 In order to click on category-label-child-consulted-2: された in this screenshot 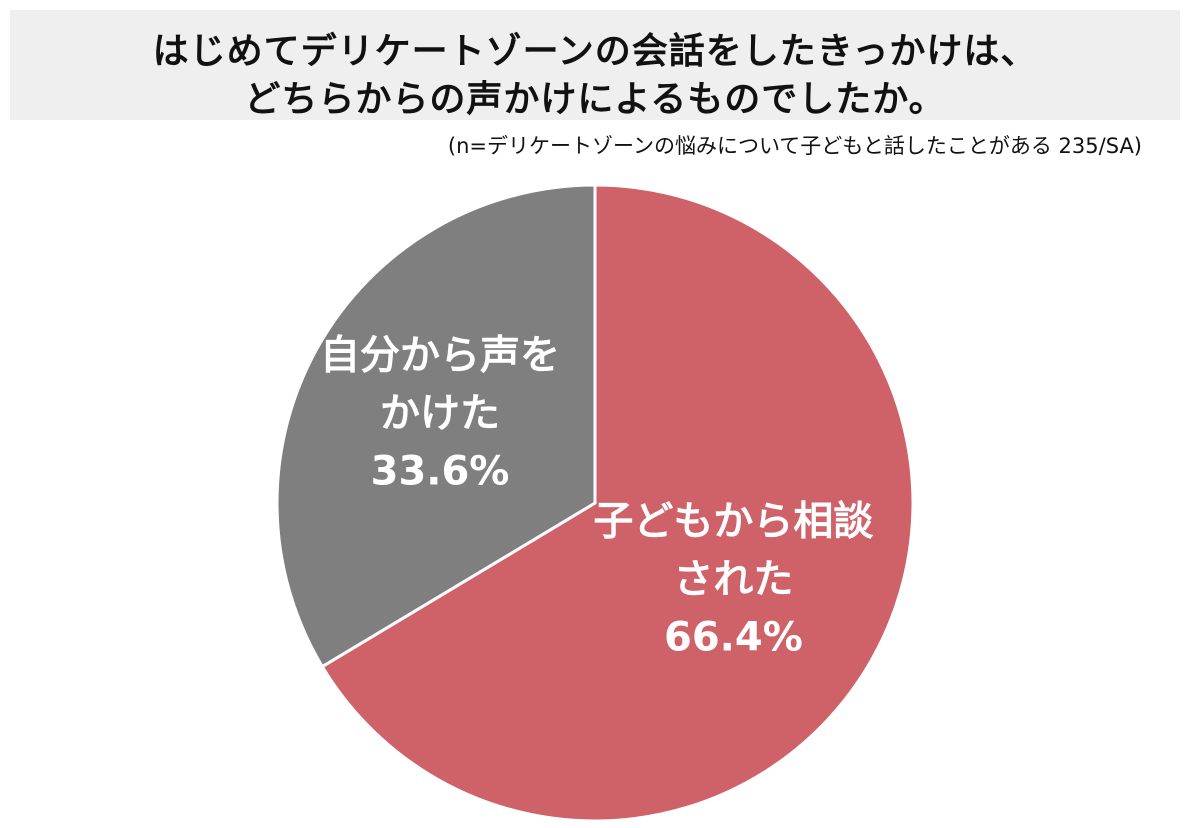, I will do `click(733, 579)`.